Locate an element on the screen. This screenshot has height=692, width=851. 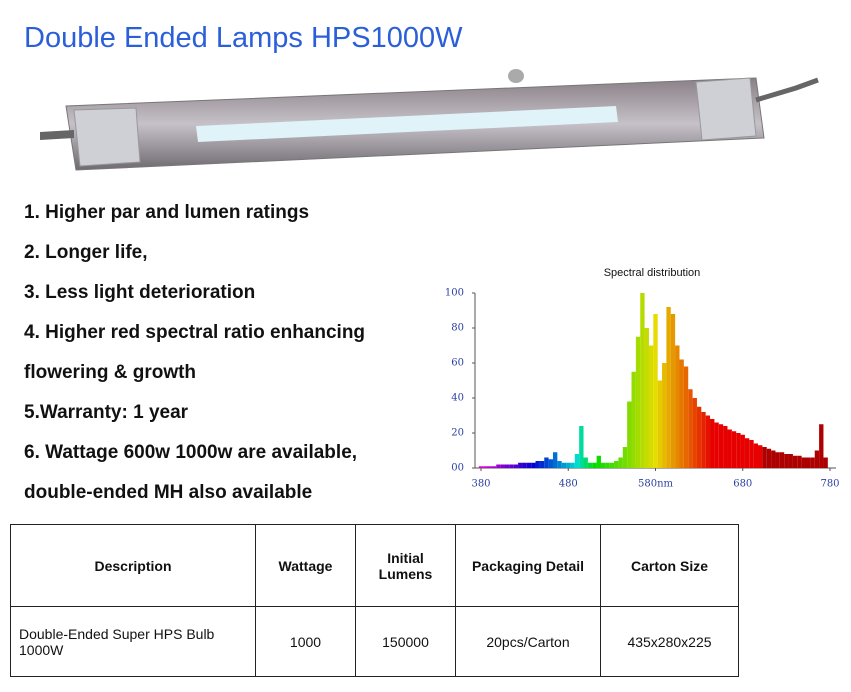
feature-line: flowering & growth is located at coordinates (110, 372).